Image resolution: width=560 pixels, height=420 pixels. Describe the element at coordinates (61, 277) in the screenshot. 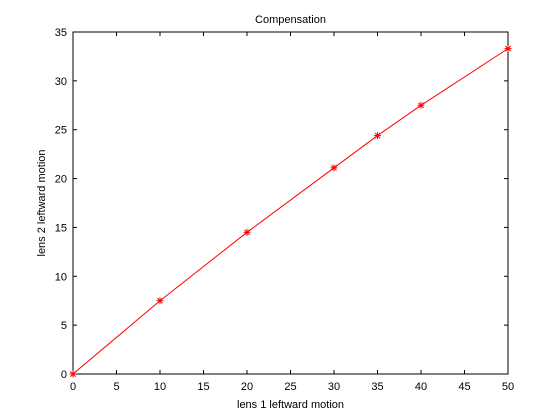

I see `y-tick-label-2: 10` at that location.